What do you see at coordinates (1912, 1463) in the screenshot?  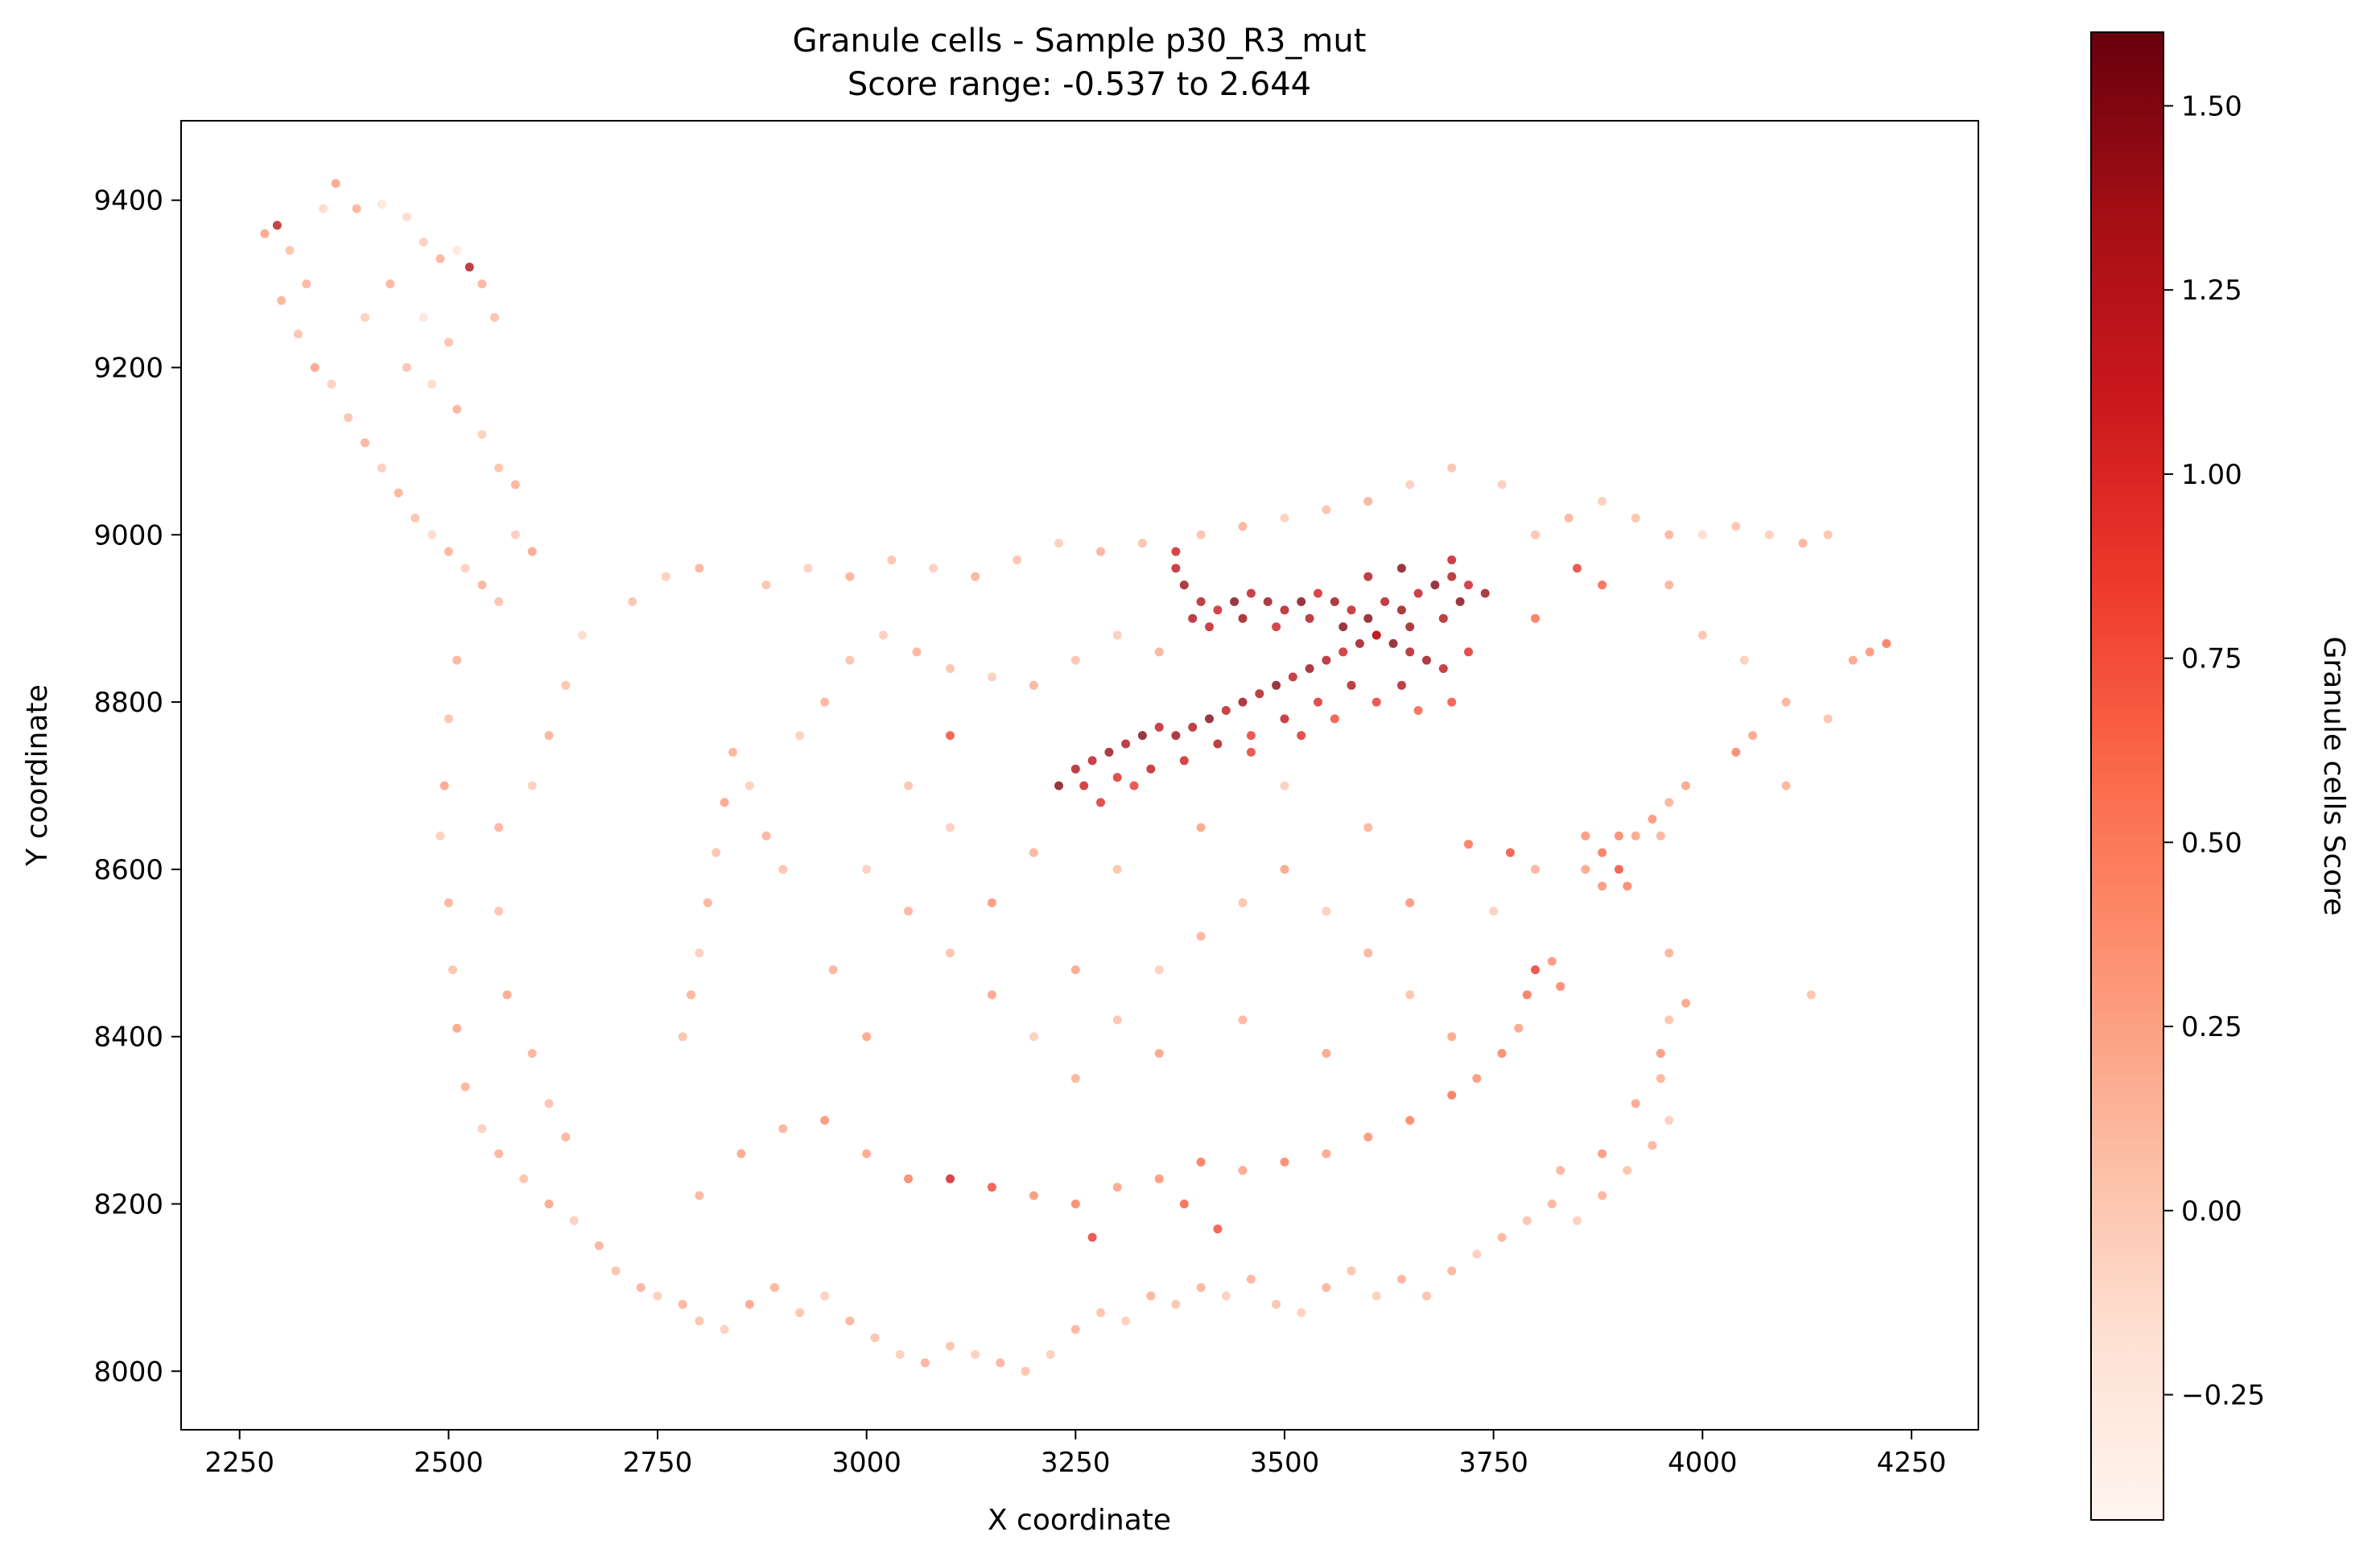 I see `x-tick-label: 4250` at bounding box center [1912, 1463].